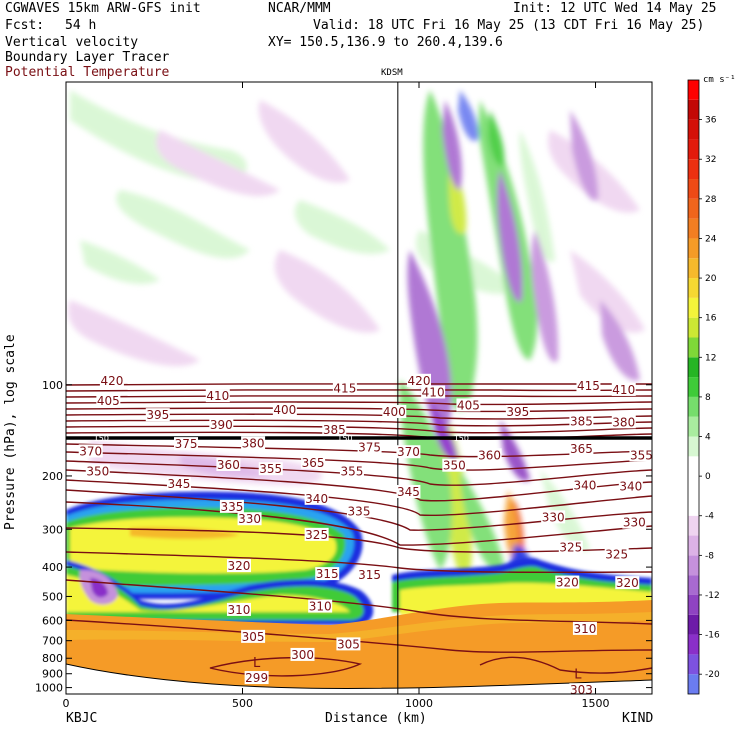 The image size is (740, 740). Describe the element at coordinates (66, 703) in the screenshot. I see `x-tick-label: 0` at that location.